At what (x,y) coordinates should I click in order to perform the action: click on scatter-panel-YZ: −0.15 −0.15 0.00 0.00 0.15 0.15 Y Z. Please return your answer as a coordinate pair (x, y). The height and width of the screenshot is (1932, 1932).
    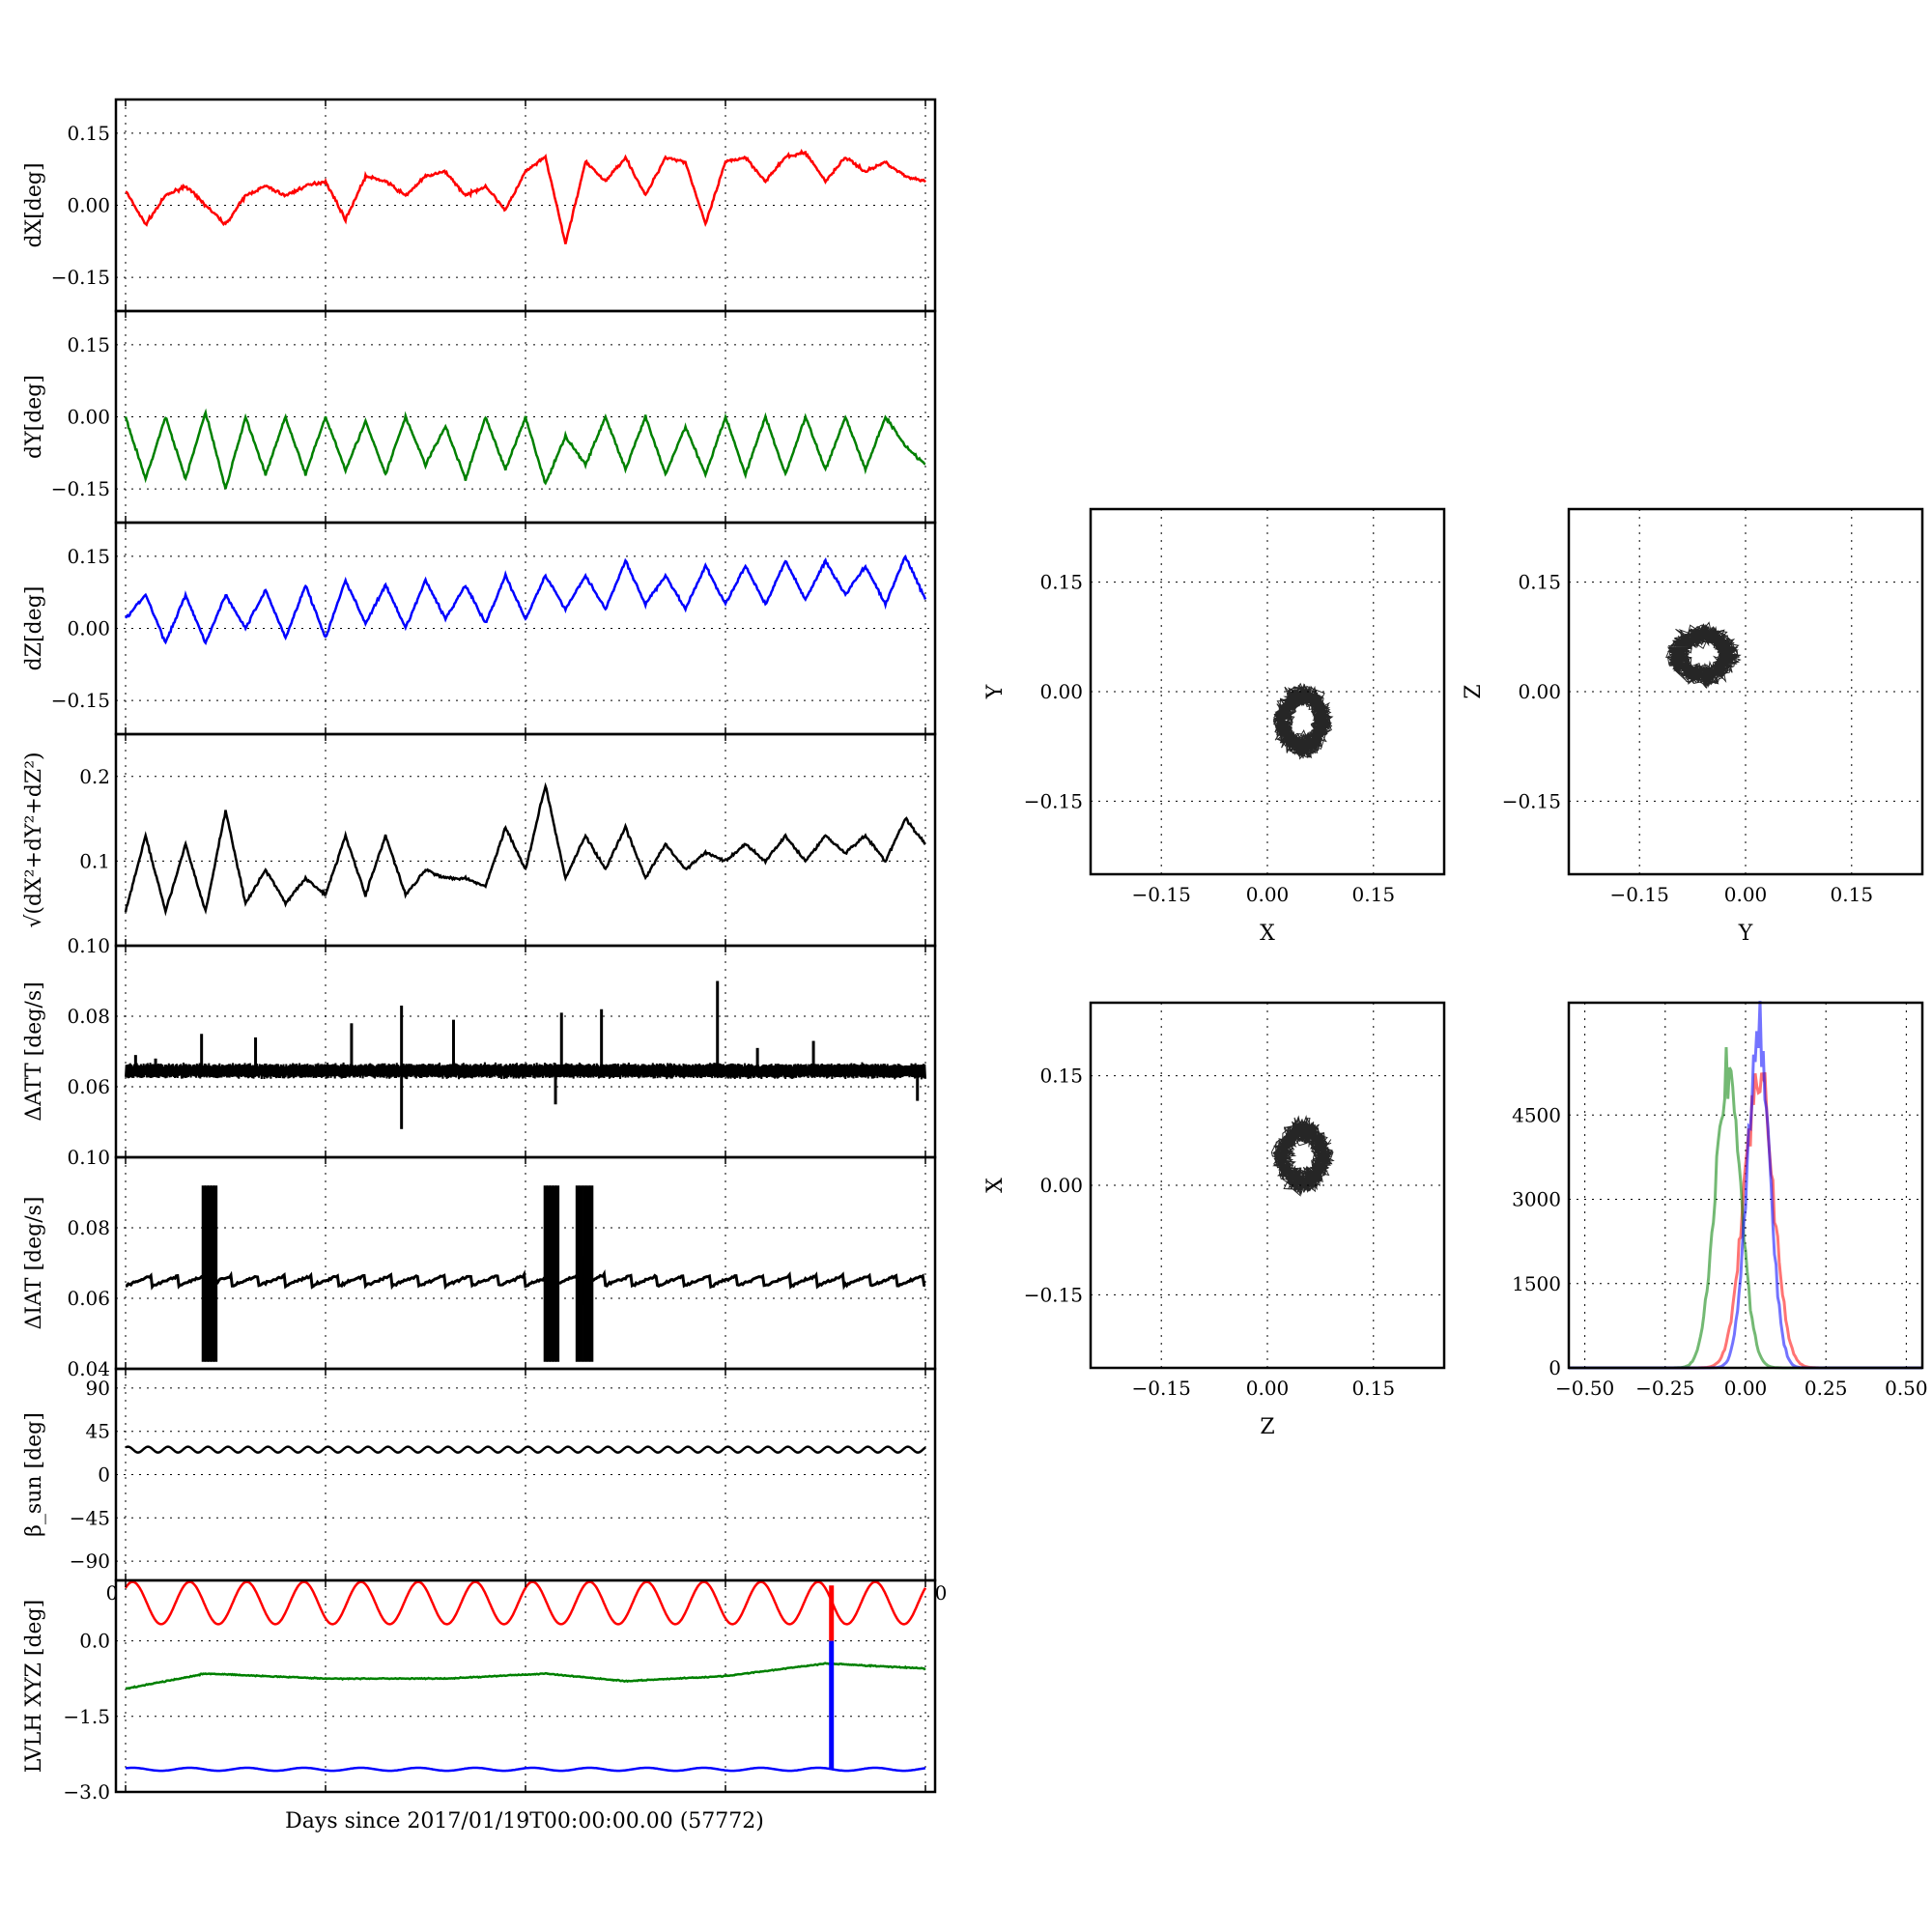
    Looking at the image, I should click on (1693, 726).